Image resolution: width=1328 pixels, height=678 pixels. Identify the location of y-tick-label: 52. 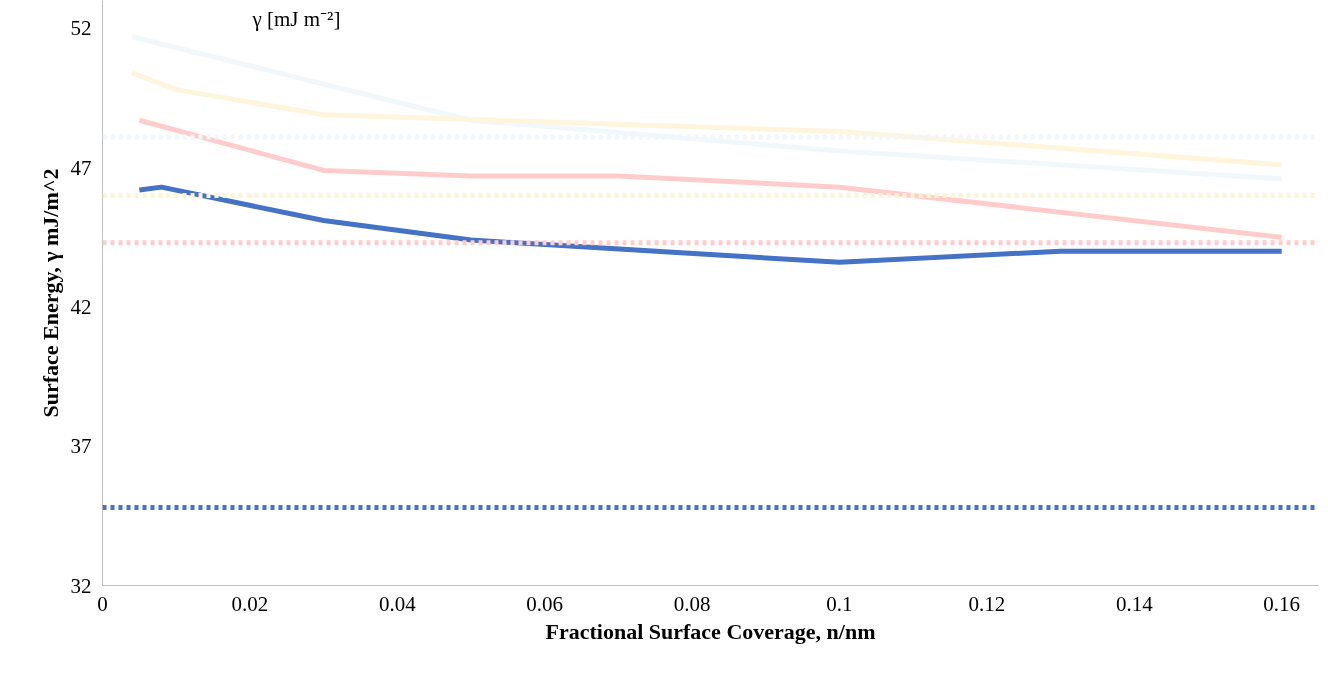
(81, 28).